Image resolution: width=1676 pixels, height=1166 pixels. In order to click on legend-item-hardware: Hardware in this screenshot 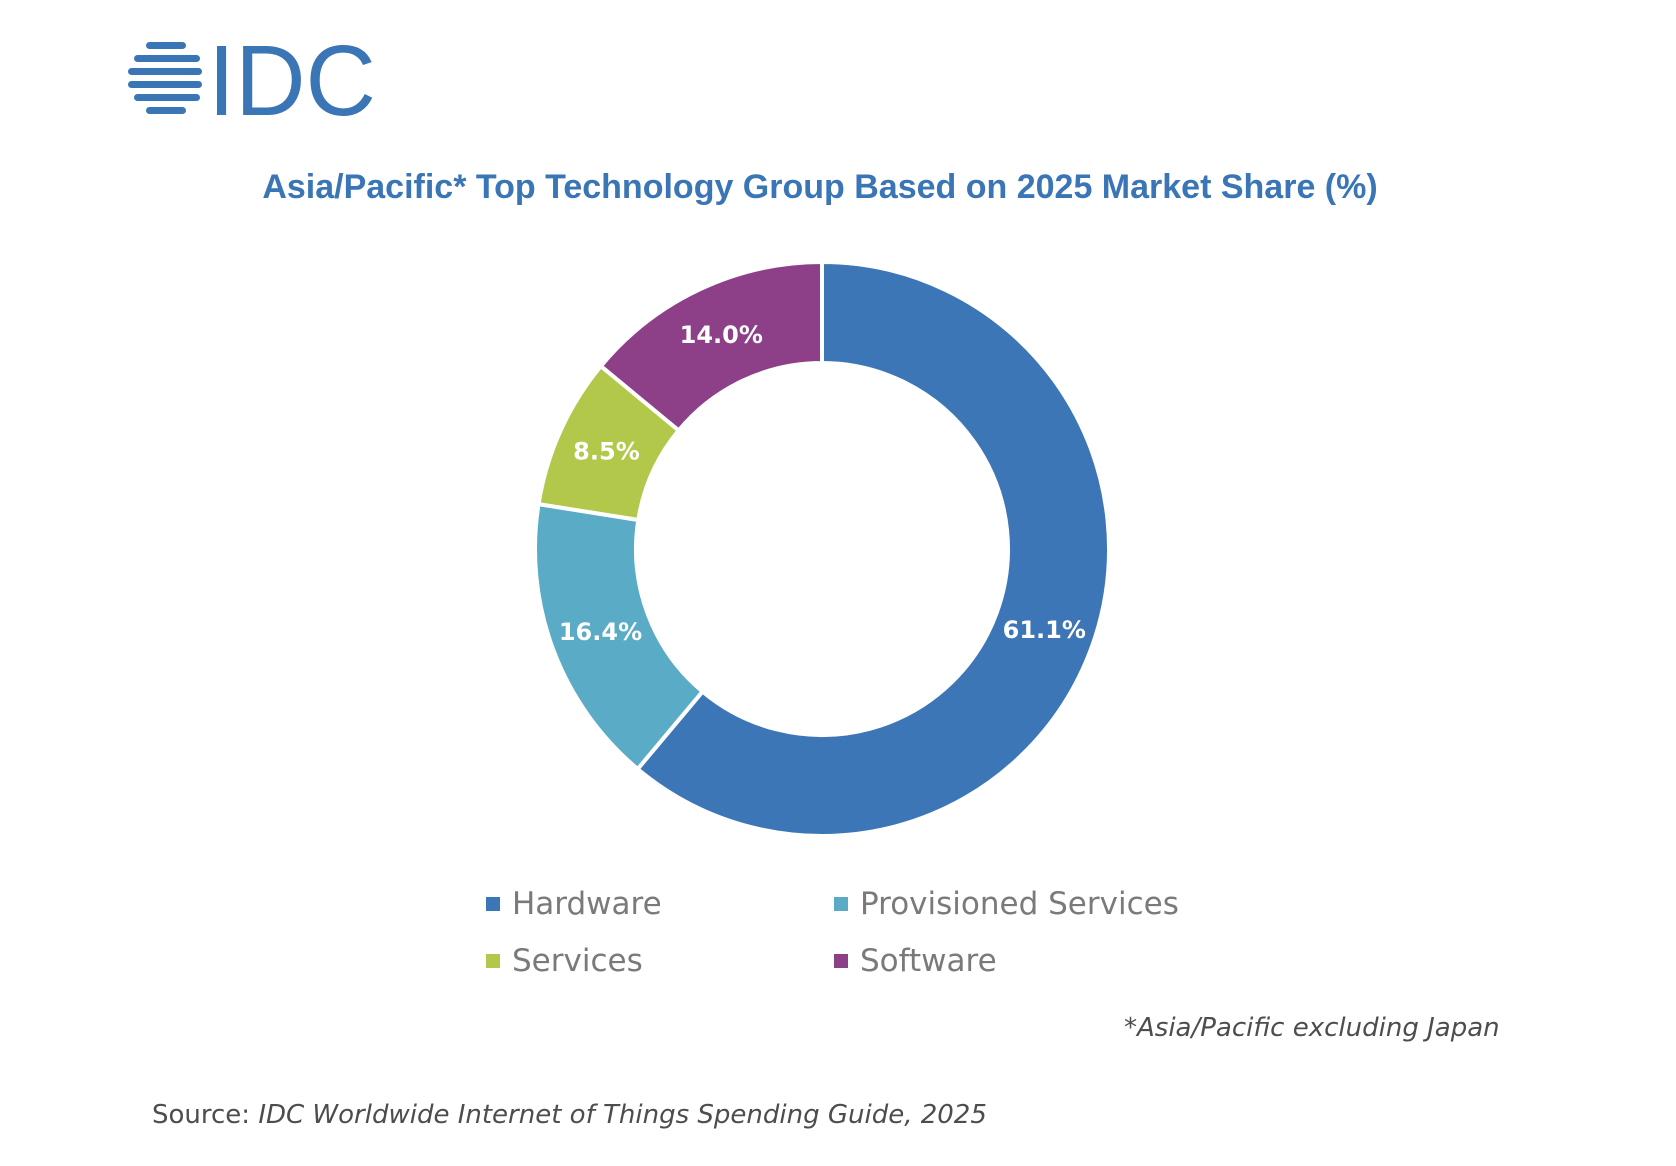, I will do `click(574, 904)`.